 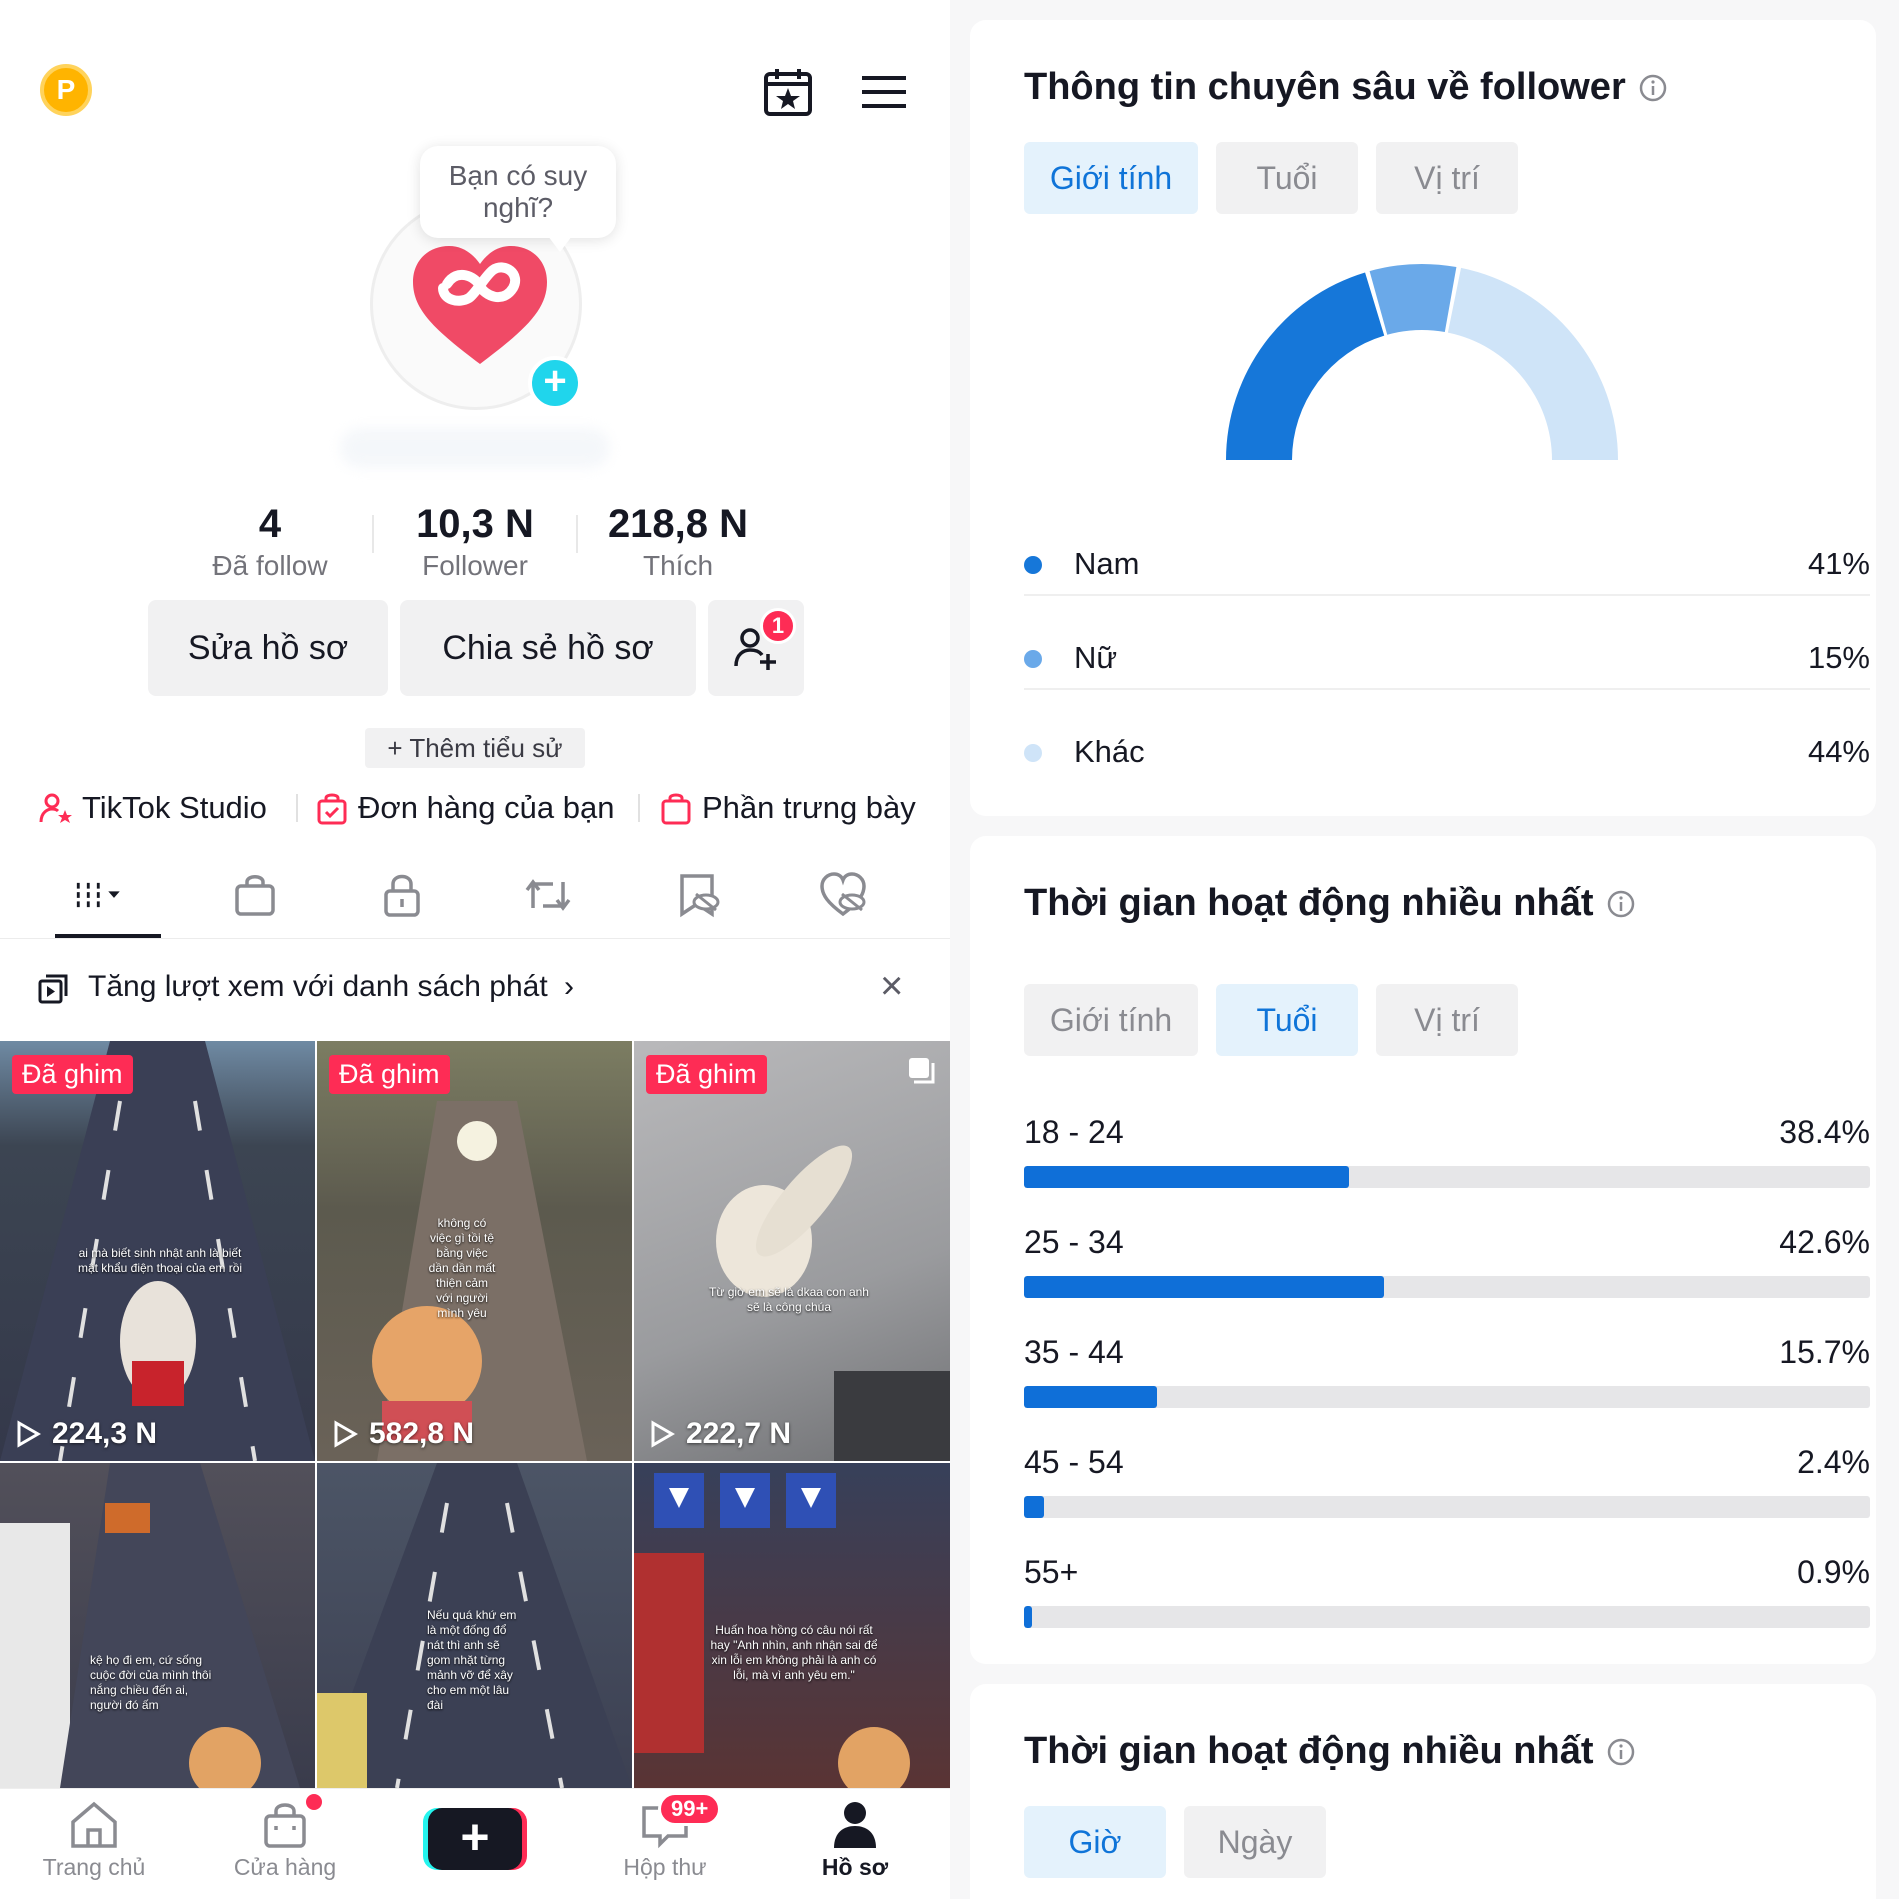 What do you see at coordinates (108, 936) in the screenshot?
I see `active-tab-indicator` at bounding box center [108, 936].